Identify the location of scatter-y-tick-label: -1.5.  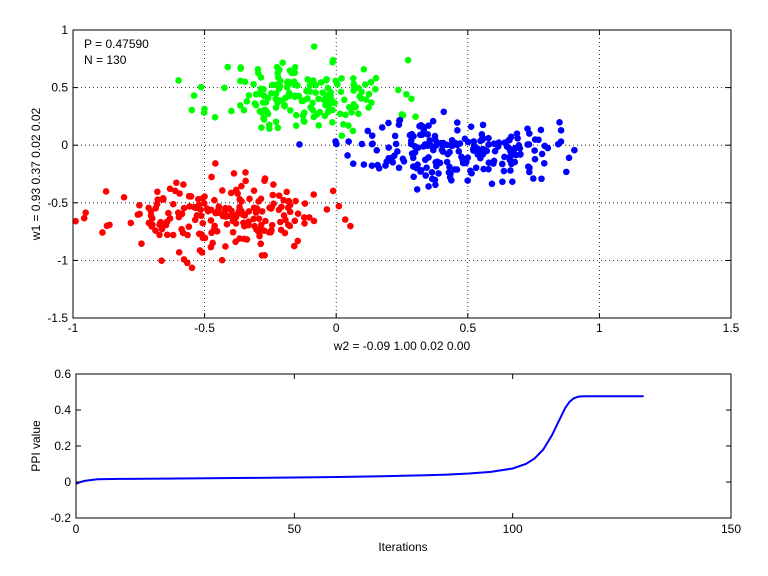
(57, 318).